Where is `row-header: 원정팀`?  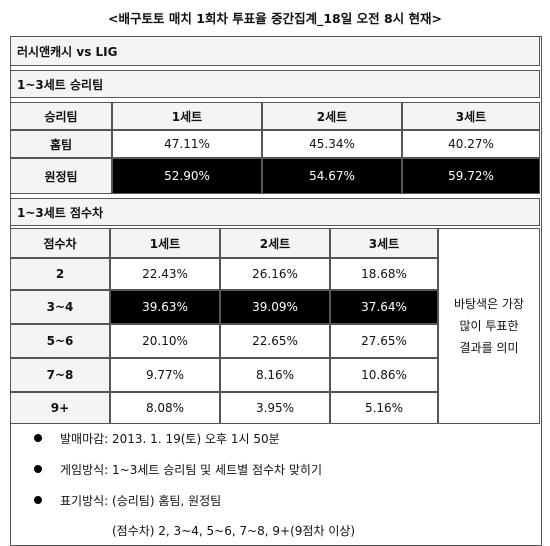 row-header: 원정팀 is located at coordinates (61, 176).